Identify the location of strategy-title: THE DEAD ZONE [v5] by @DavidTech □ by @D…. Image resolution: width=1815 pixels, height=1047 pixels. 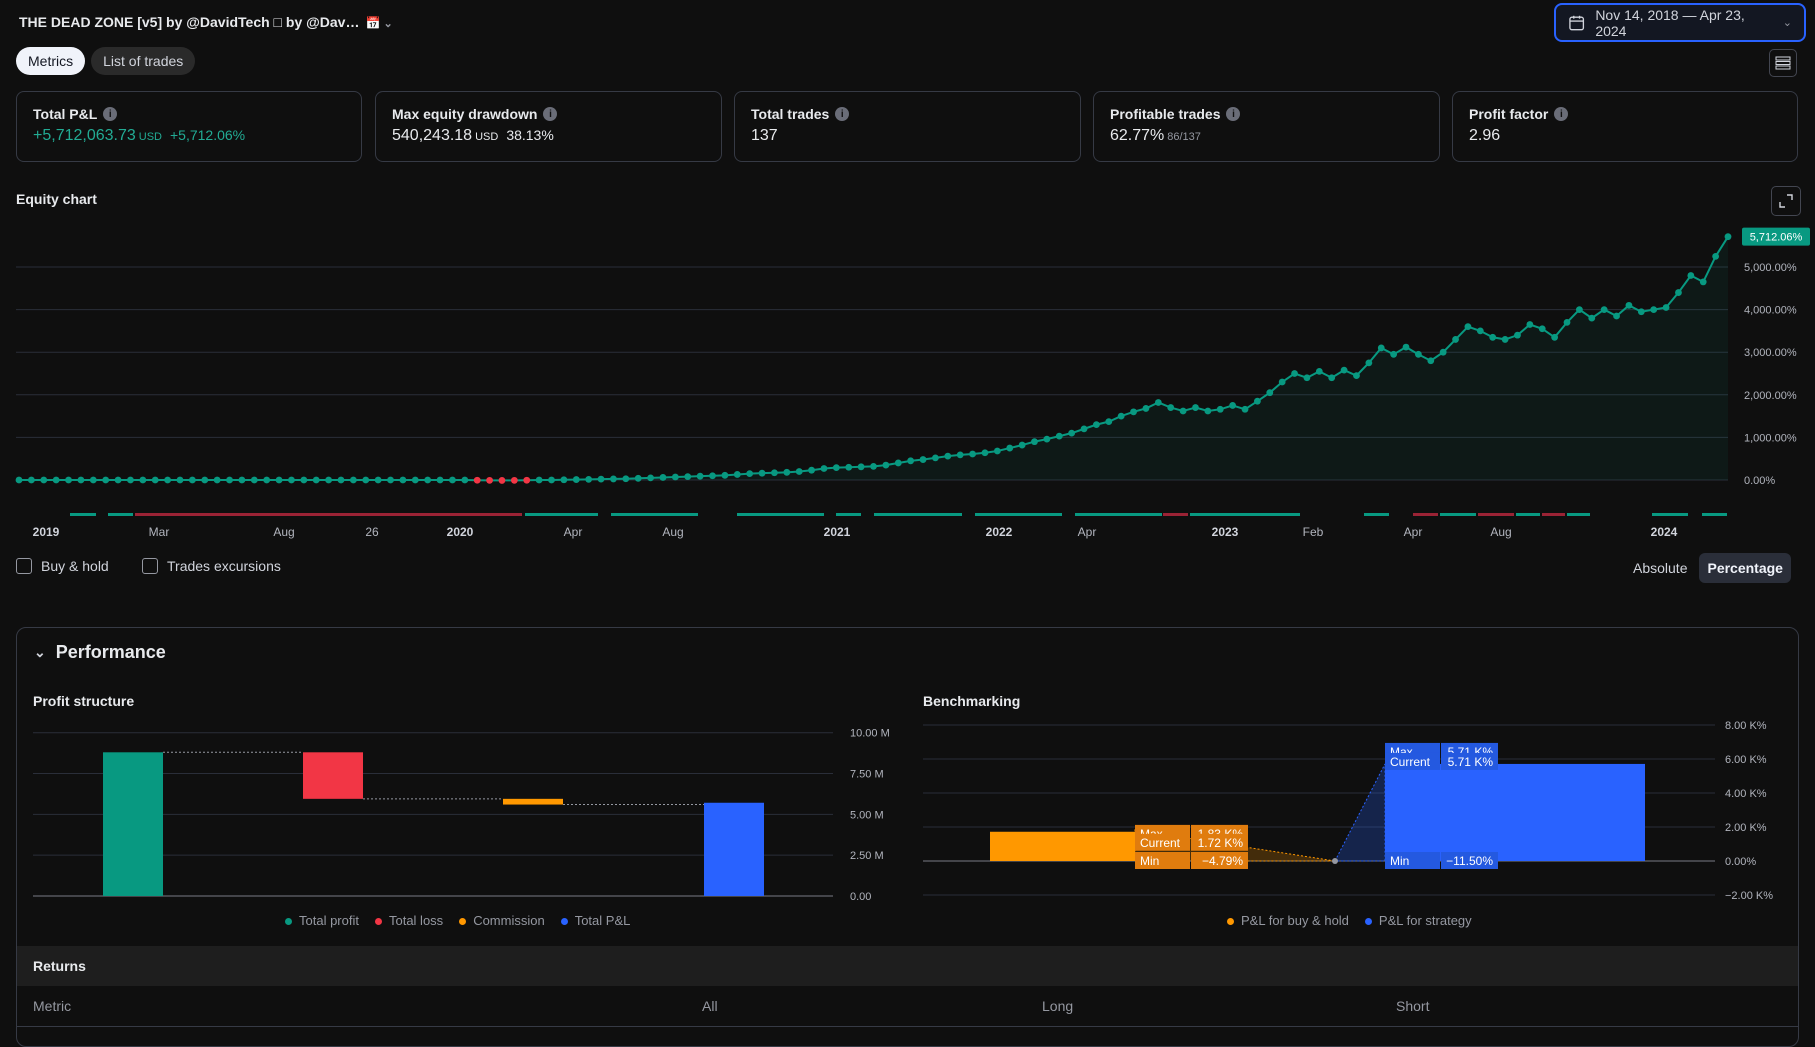
(206, 22).